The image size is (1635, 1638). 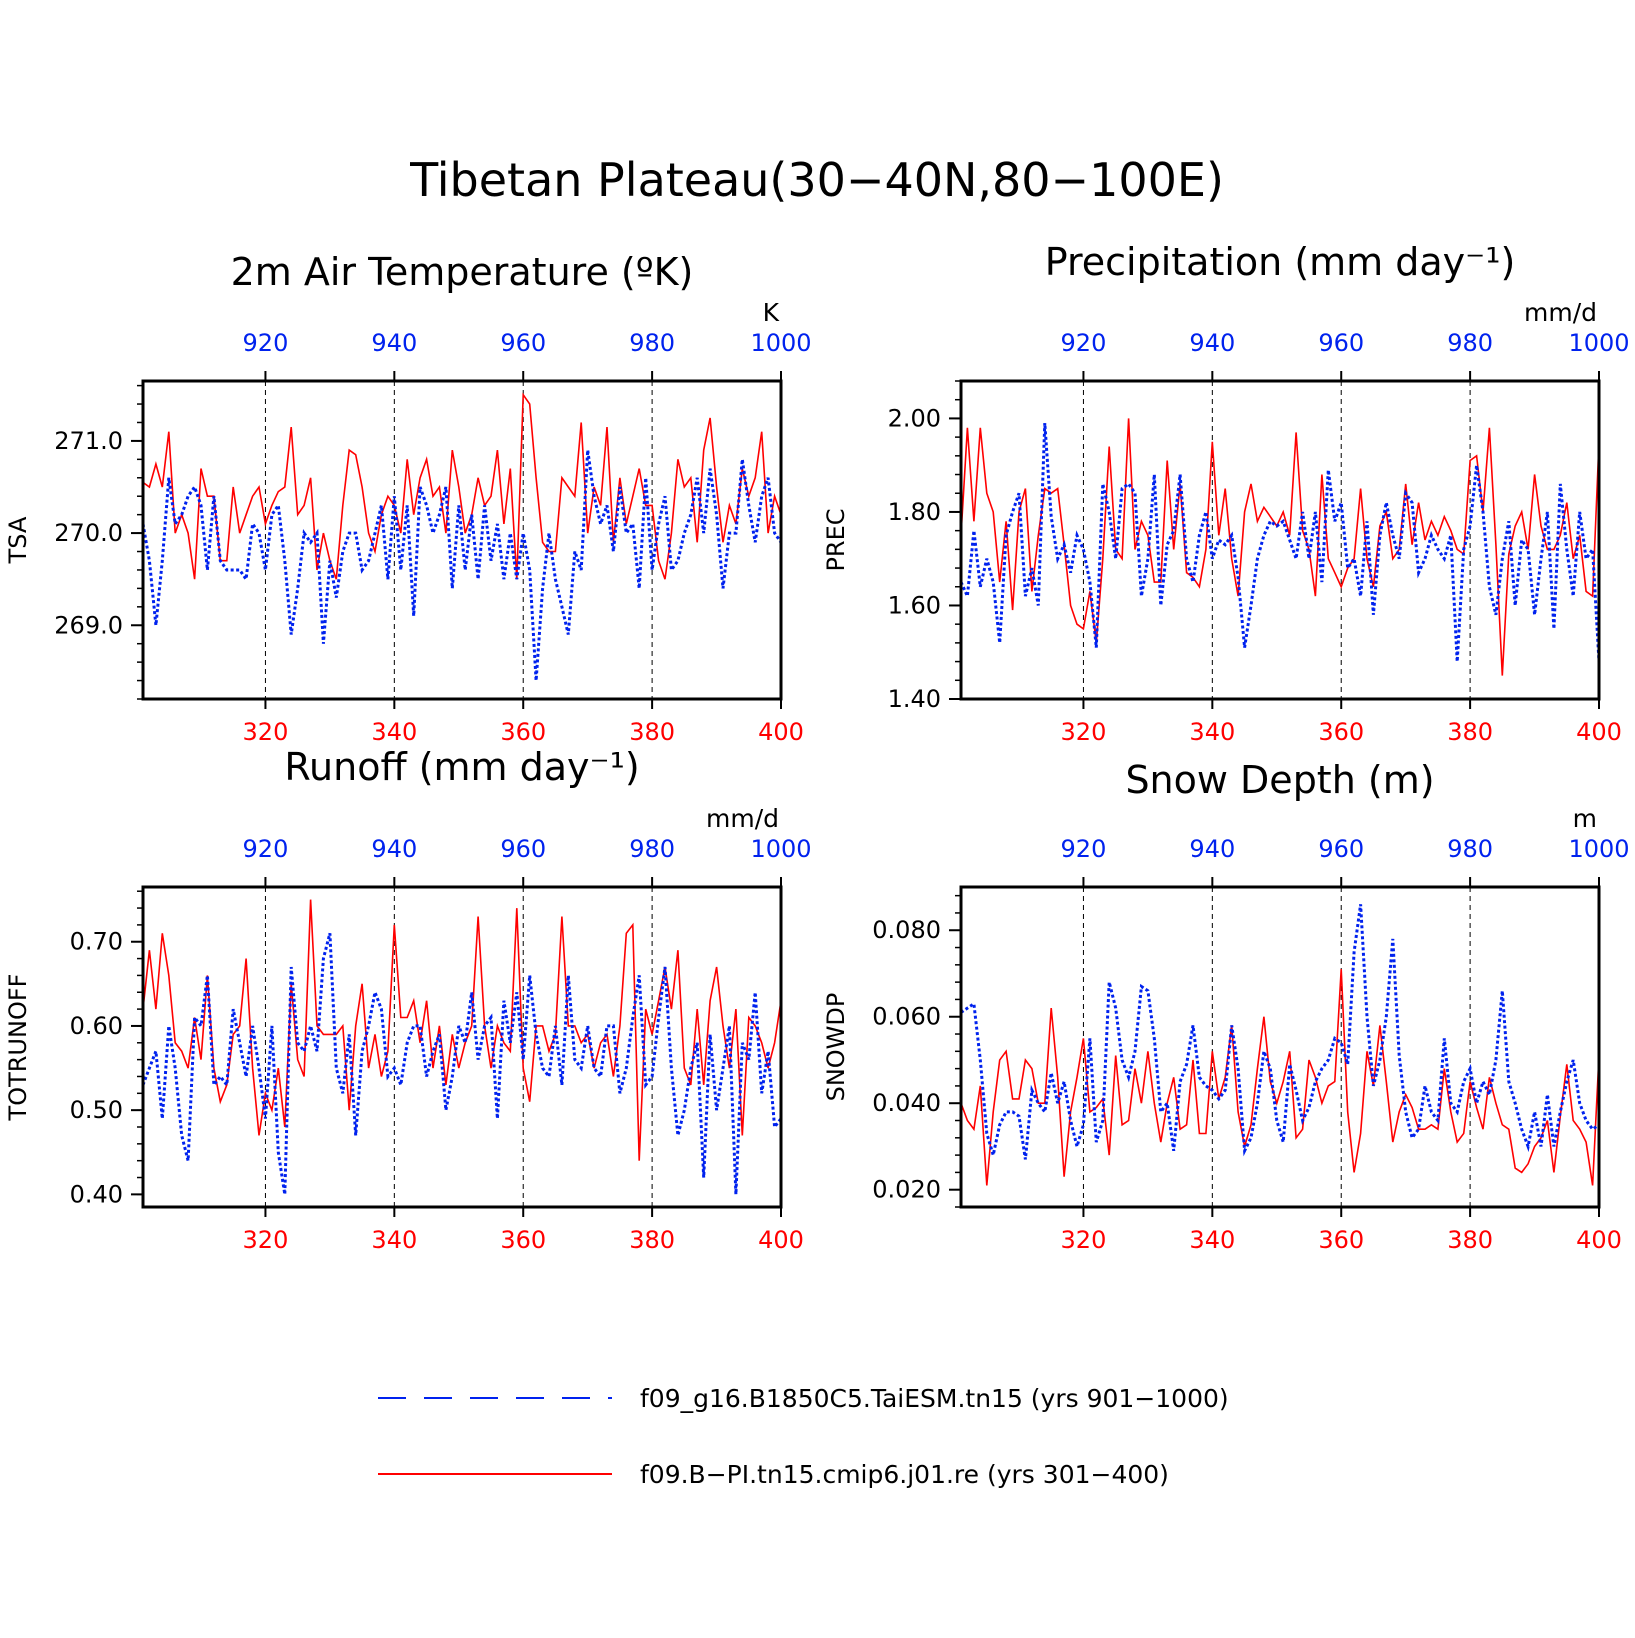 I want to click on y-tick-label: 0.060, so click(x=906, y=1017).